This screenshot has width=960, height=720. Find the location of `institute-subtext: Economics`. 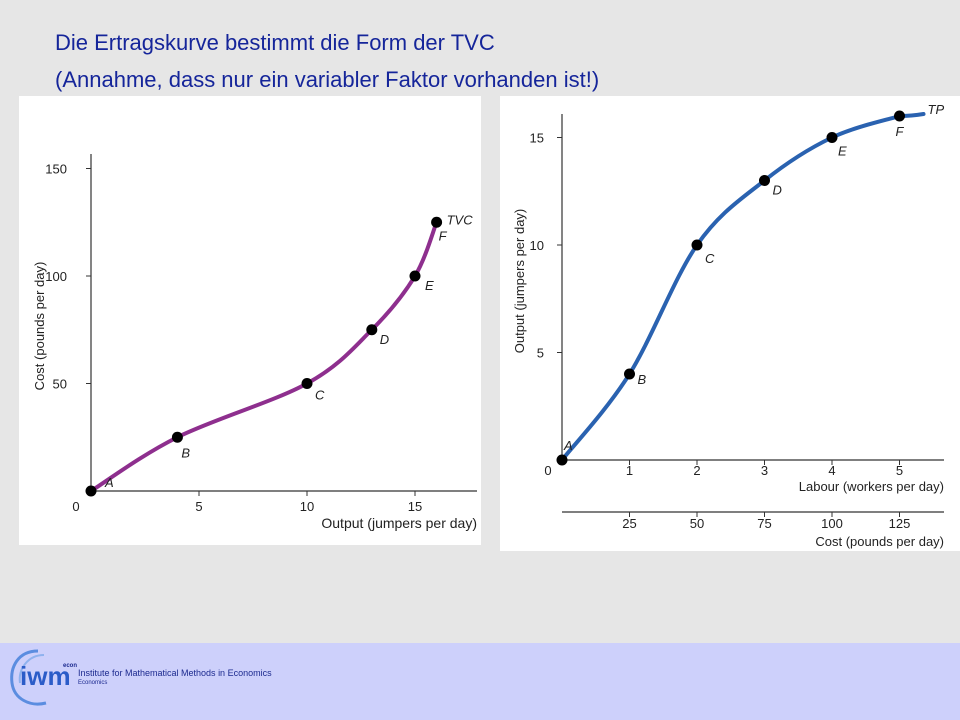

institute-subtext: Economics is located at coordinates (93, 683).